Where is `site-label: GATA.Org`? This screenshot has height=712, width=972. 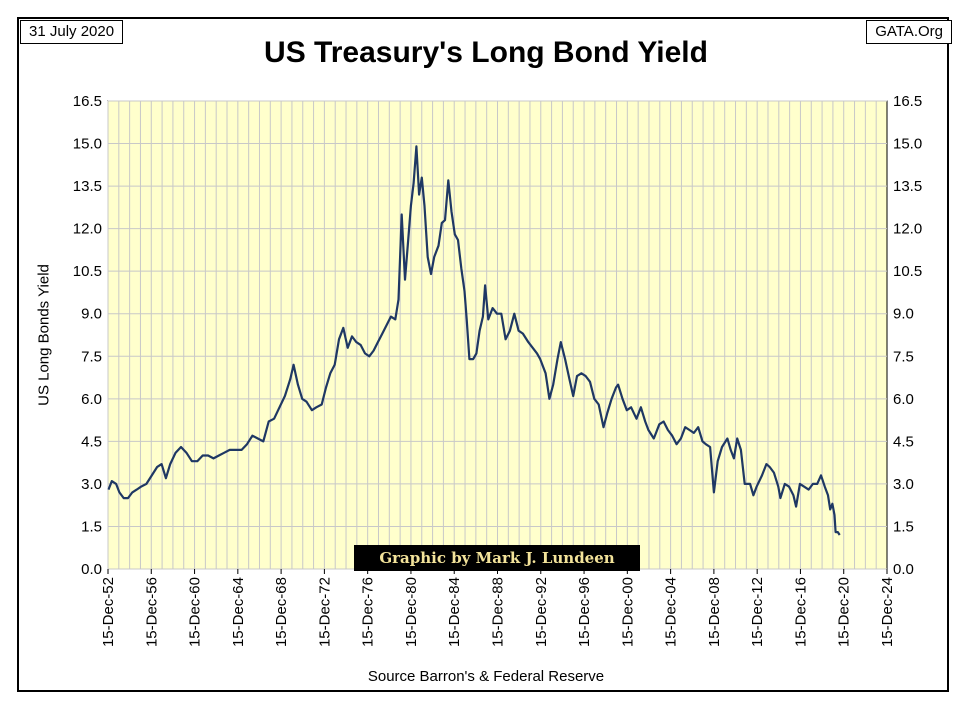
site-label: GATA.Org is located at coordinates (909, 32).